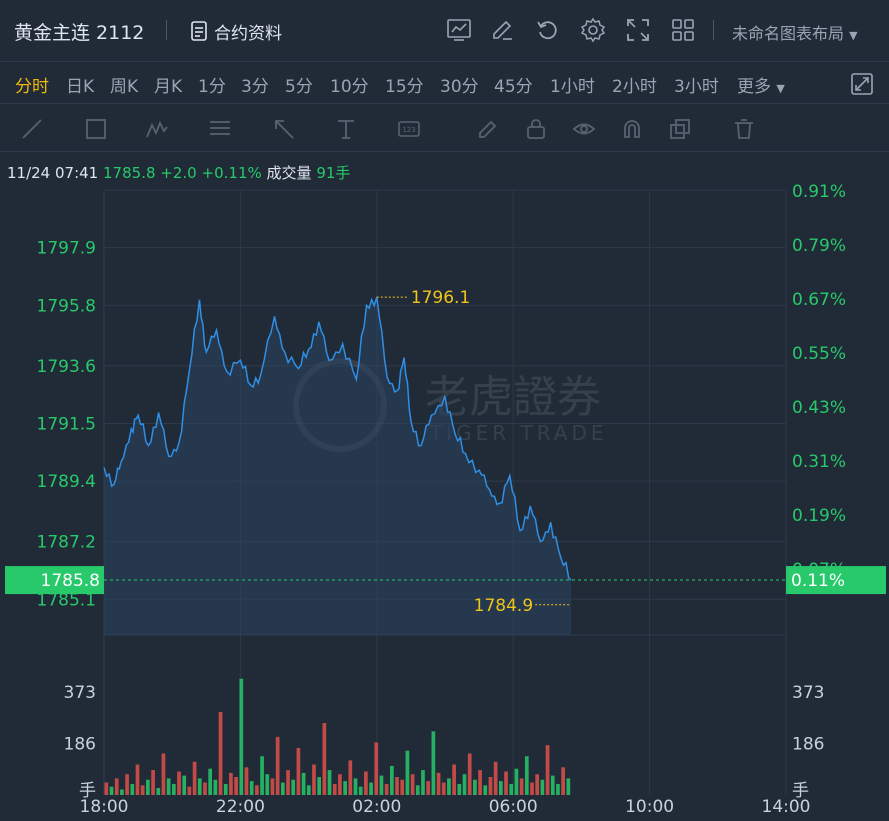  Describe the element at coordinates (96, 129) in the screenshot. I see `rect-tool-icon` at that location.